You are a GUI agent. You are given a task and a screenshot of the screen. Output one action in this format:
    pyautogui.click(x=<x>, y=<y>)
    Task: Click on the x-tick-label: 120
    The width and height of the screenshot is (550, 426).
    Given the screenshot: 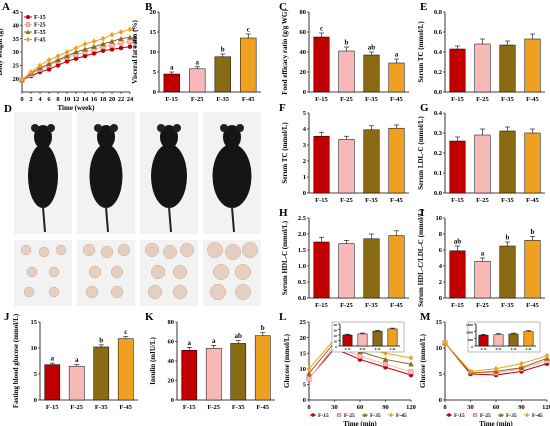 What is the action you would take?
    pyautogui.click(x=411, y=407)
    